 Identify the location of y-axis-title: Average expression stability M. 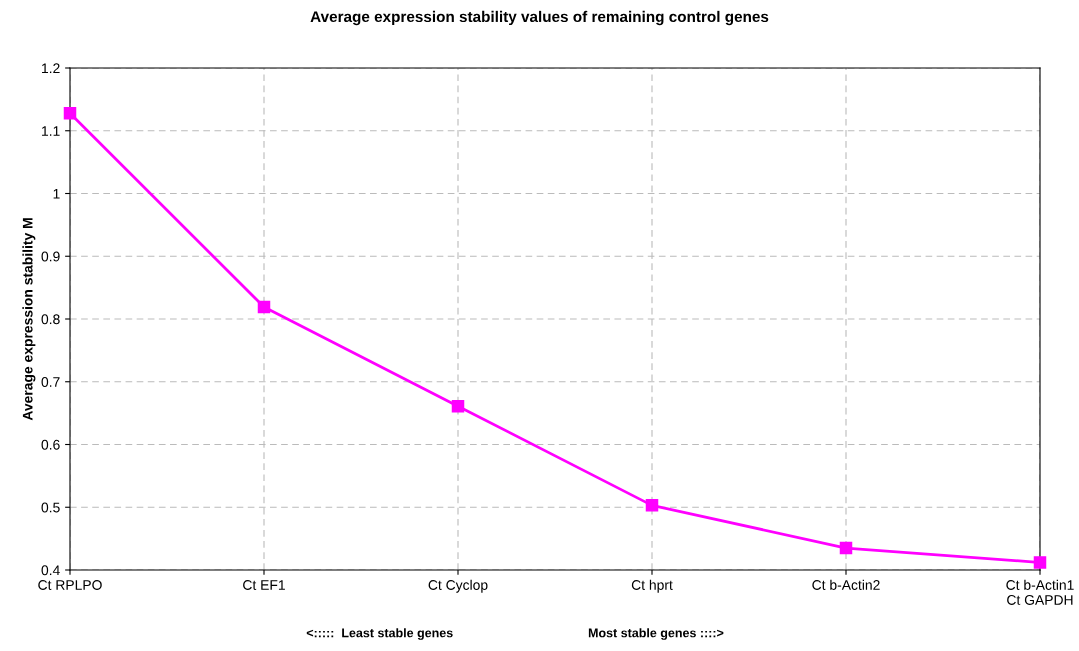
(29, 319).